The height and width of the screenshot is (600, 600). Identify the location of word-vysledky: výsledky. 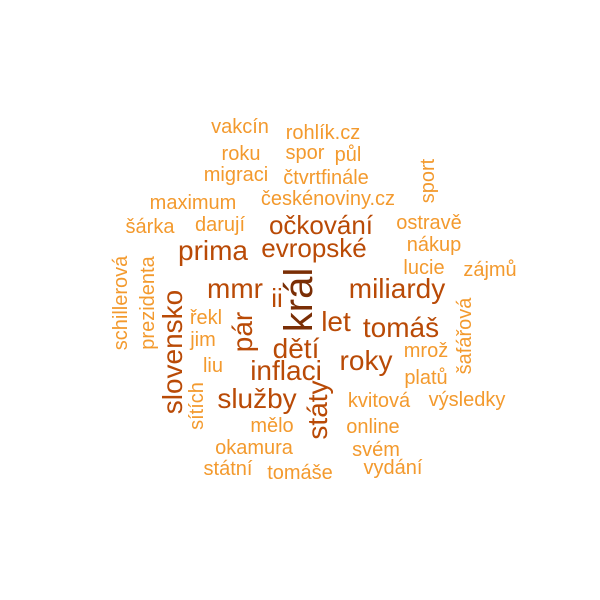
(467, 400).